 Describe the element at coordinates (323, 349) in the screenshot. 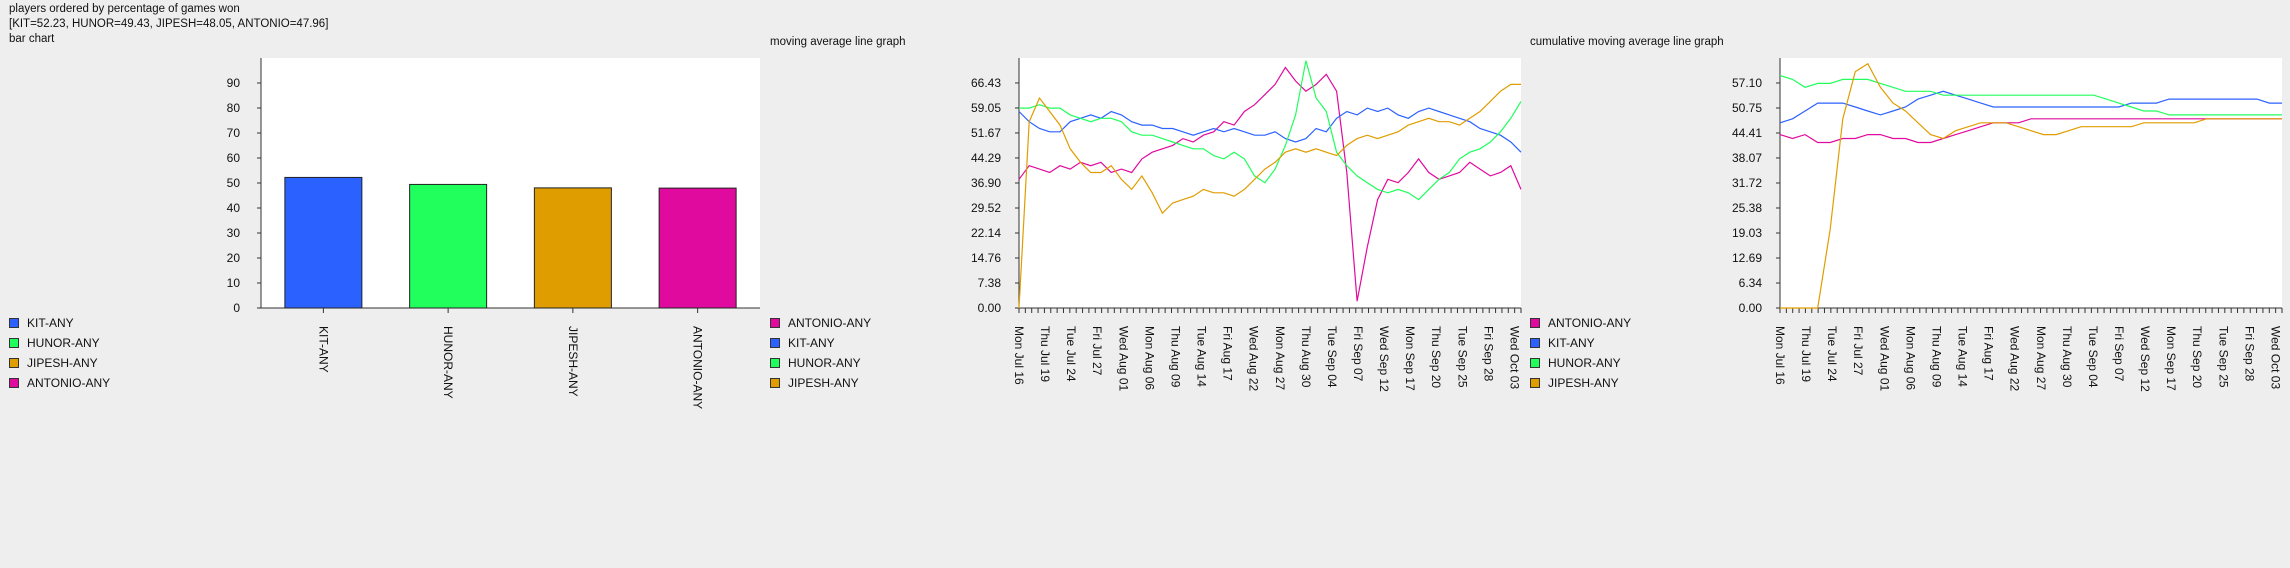

I see `bar-x-tick-label: KIT-ANY` at that location.